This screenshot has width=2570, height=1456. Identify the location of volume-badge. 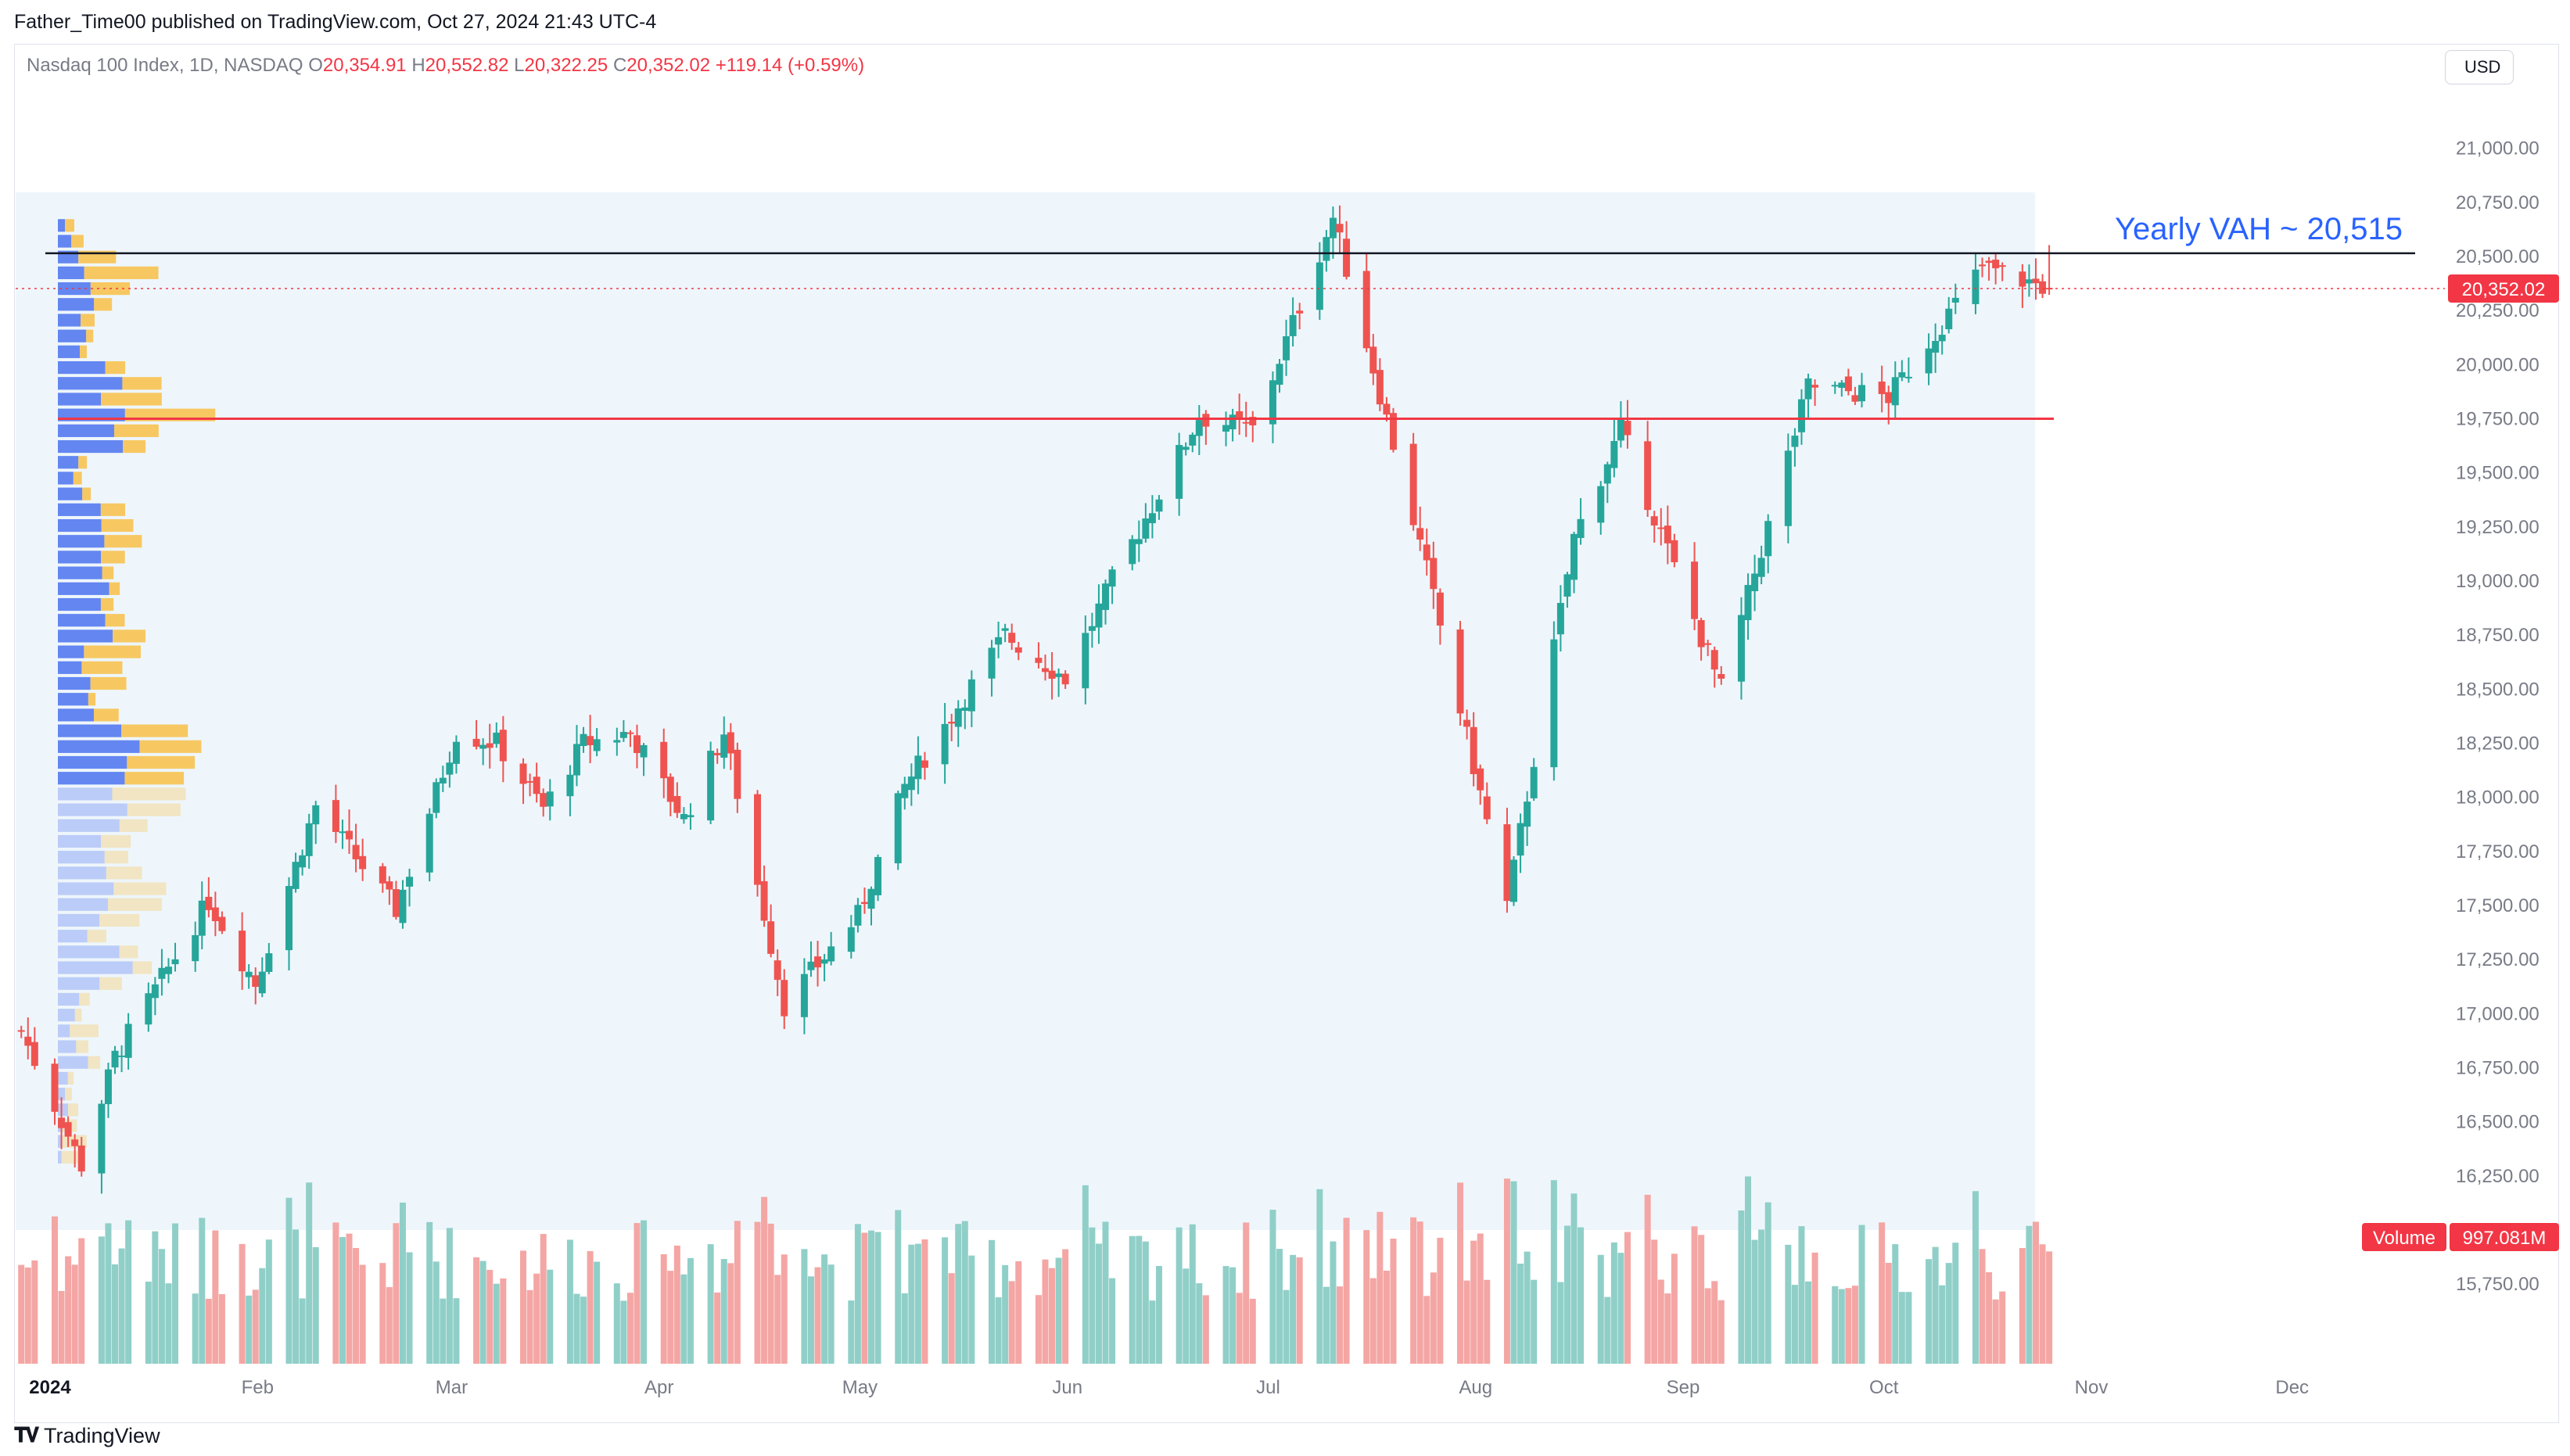
(2404, 1237).